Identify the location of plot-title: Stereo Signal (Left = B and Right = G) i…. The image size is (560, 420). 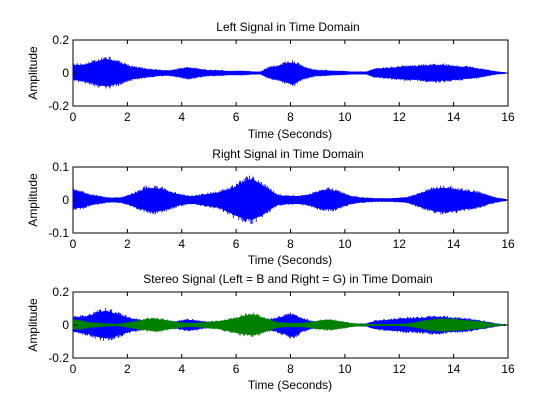
(287, 279).